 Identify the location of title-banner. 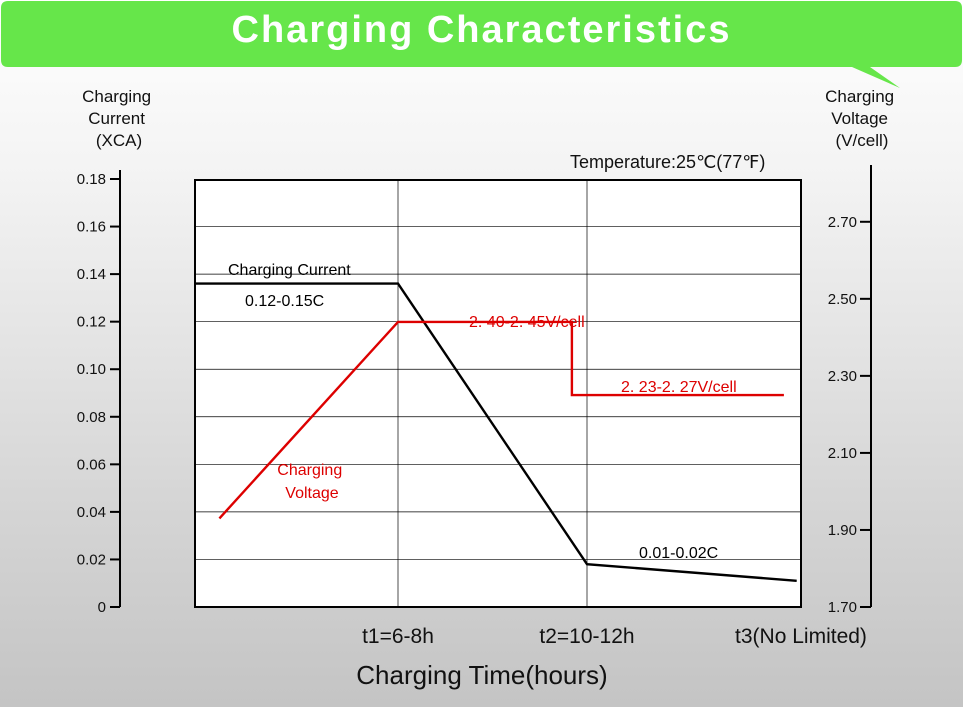
(481, 44).